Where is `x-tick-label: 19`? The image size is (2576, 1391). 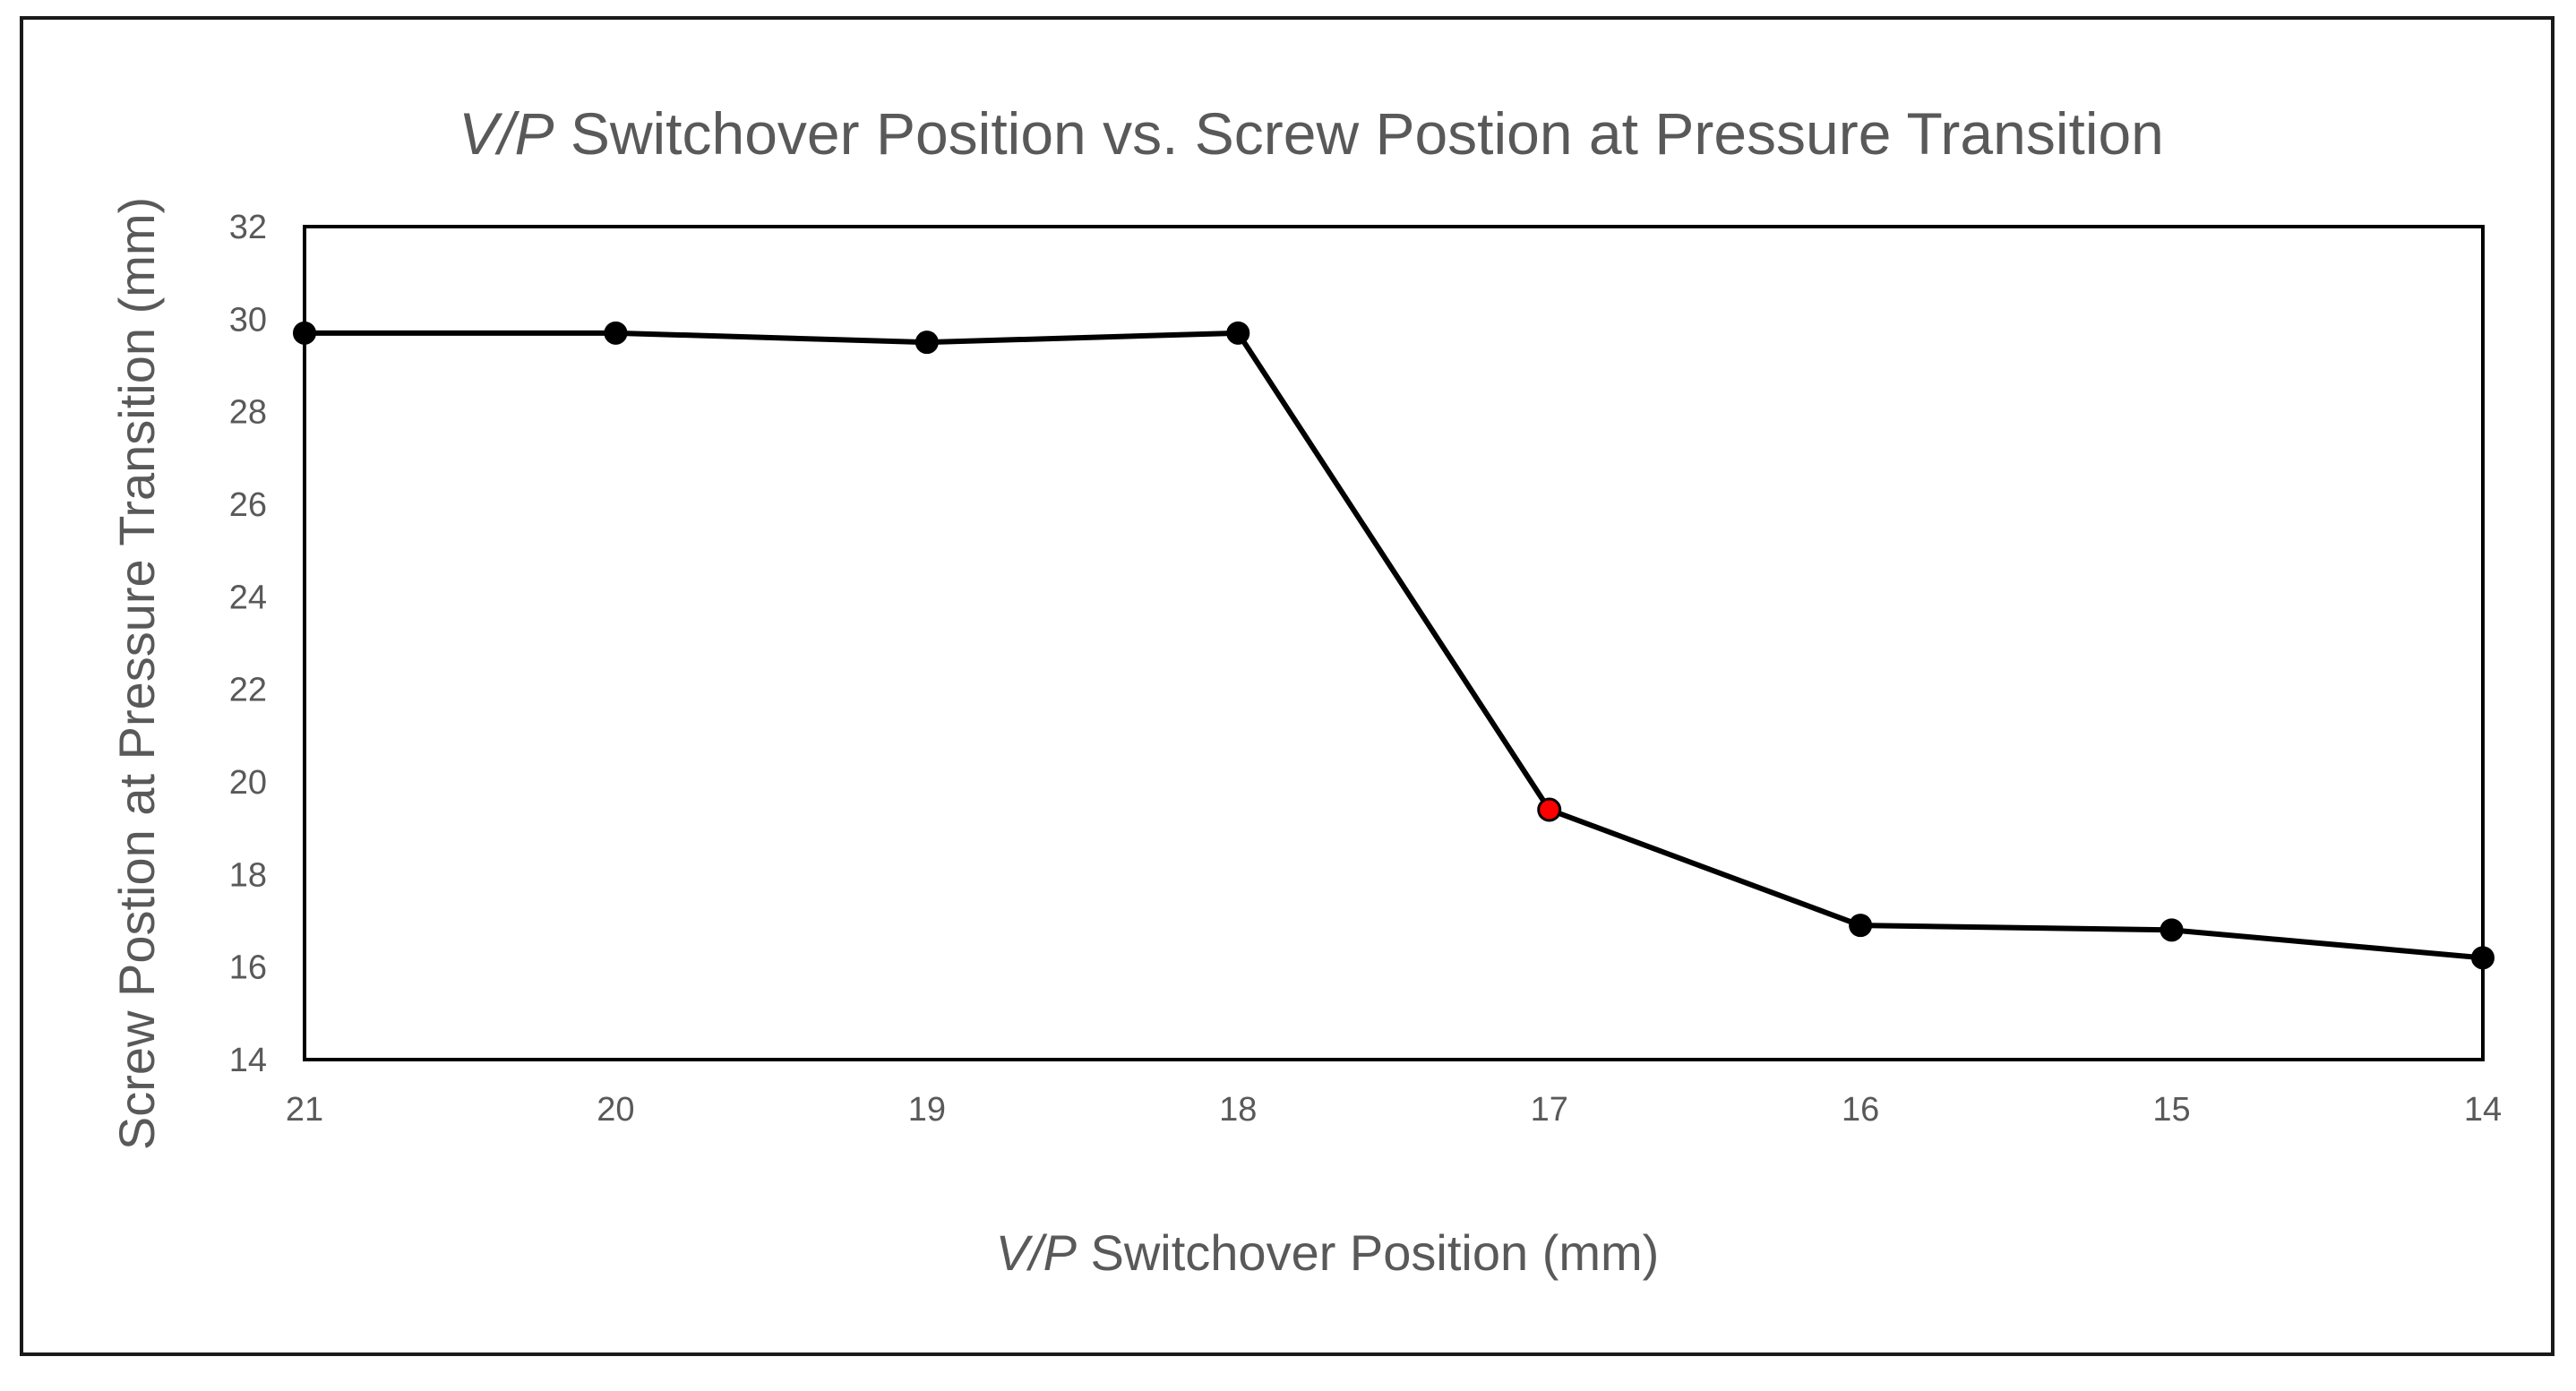 x-tick-label: 19 is located at coordinates (927, 1110).